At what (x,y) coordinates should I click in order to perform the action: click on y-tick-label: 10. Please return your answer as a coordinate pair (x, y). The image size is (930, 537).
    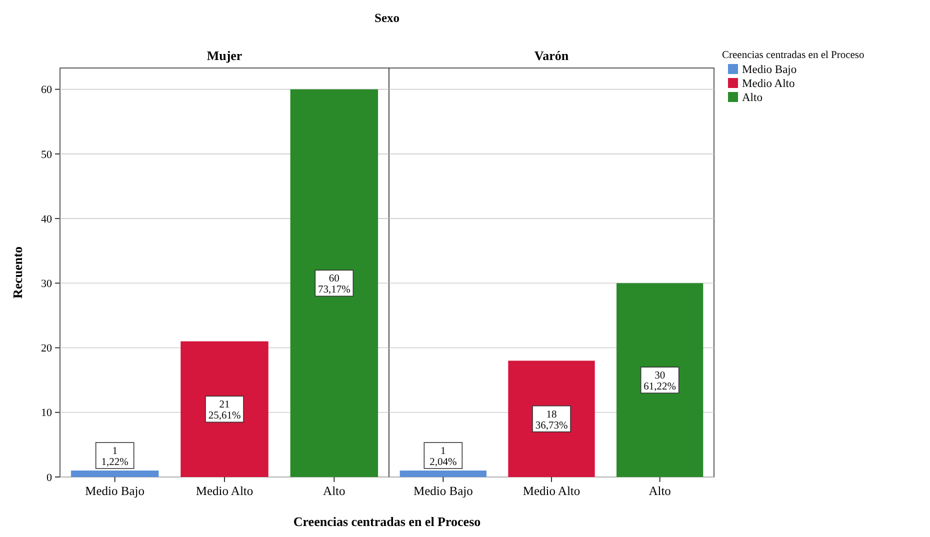
    Looking at the image, I should click on (46, 413).